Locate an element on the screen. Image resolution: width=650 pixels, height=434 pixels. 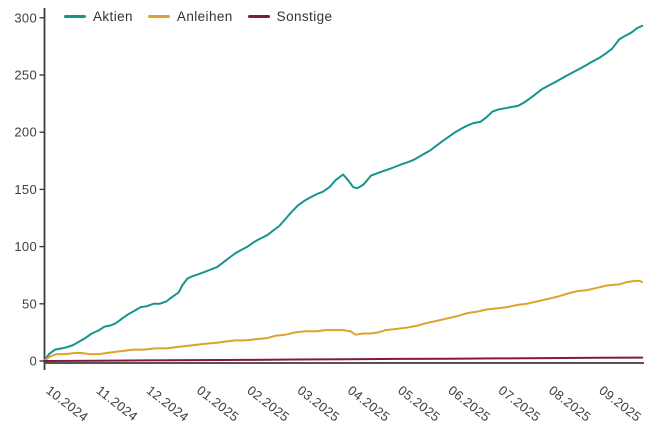
x-tick-label: 04.2025 is located at coordinates (369, 404).